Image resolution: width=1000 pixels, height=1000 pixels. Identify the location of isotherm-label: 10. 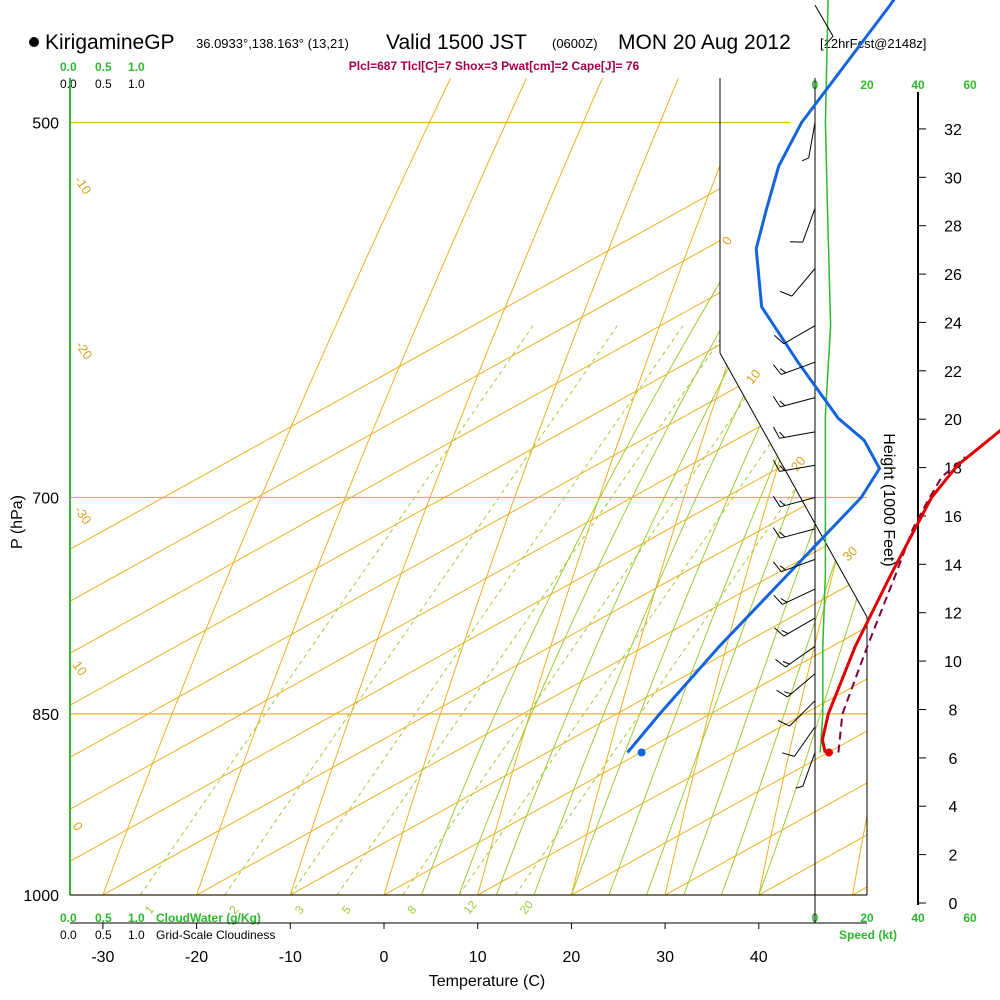
(753, 376).